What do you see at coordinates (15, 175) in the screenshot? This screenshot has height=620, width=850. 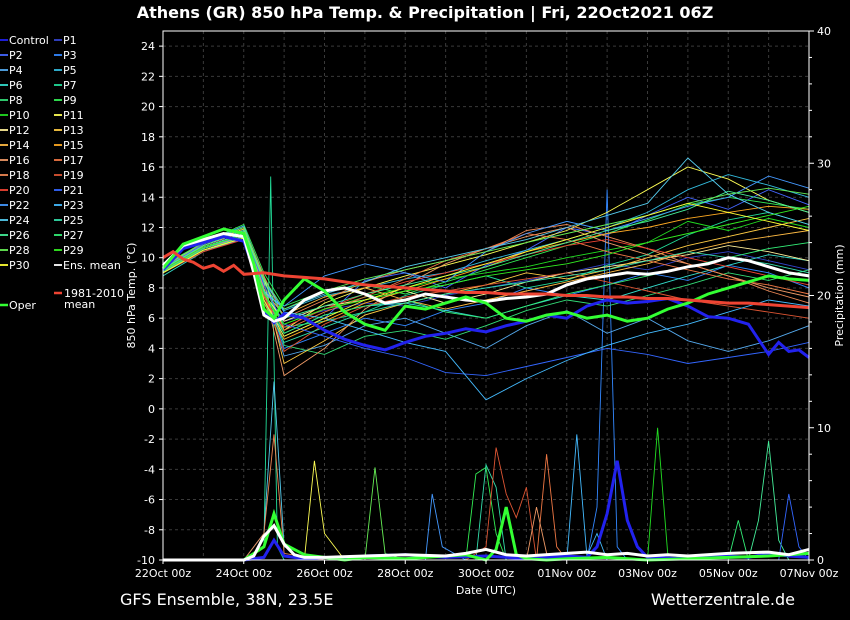 I see `legend-item-p18: P18` at bounding box center [15, 175].